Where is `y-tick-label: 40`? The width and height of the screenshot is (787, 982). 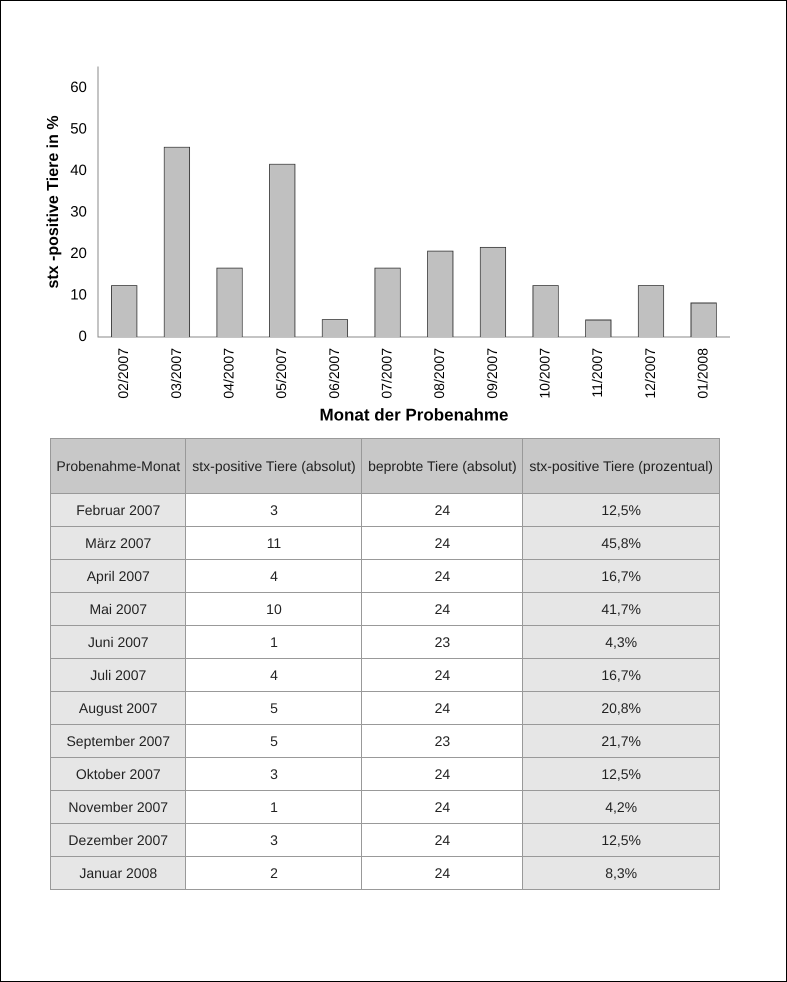 y-tick-label: 40 is located at coordinates (78, 170).